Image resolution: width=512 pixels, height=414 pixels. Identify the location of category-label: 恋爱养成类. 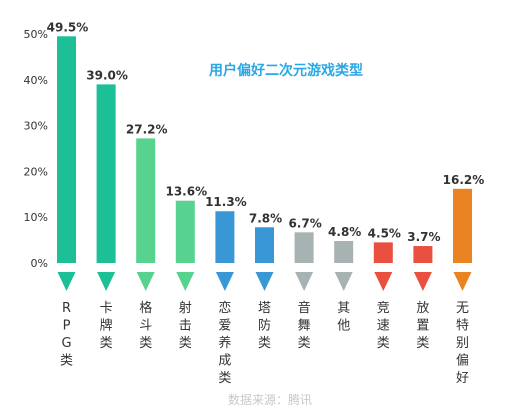
(224, 343).